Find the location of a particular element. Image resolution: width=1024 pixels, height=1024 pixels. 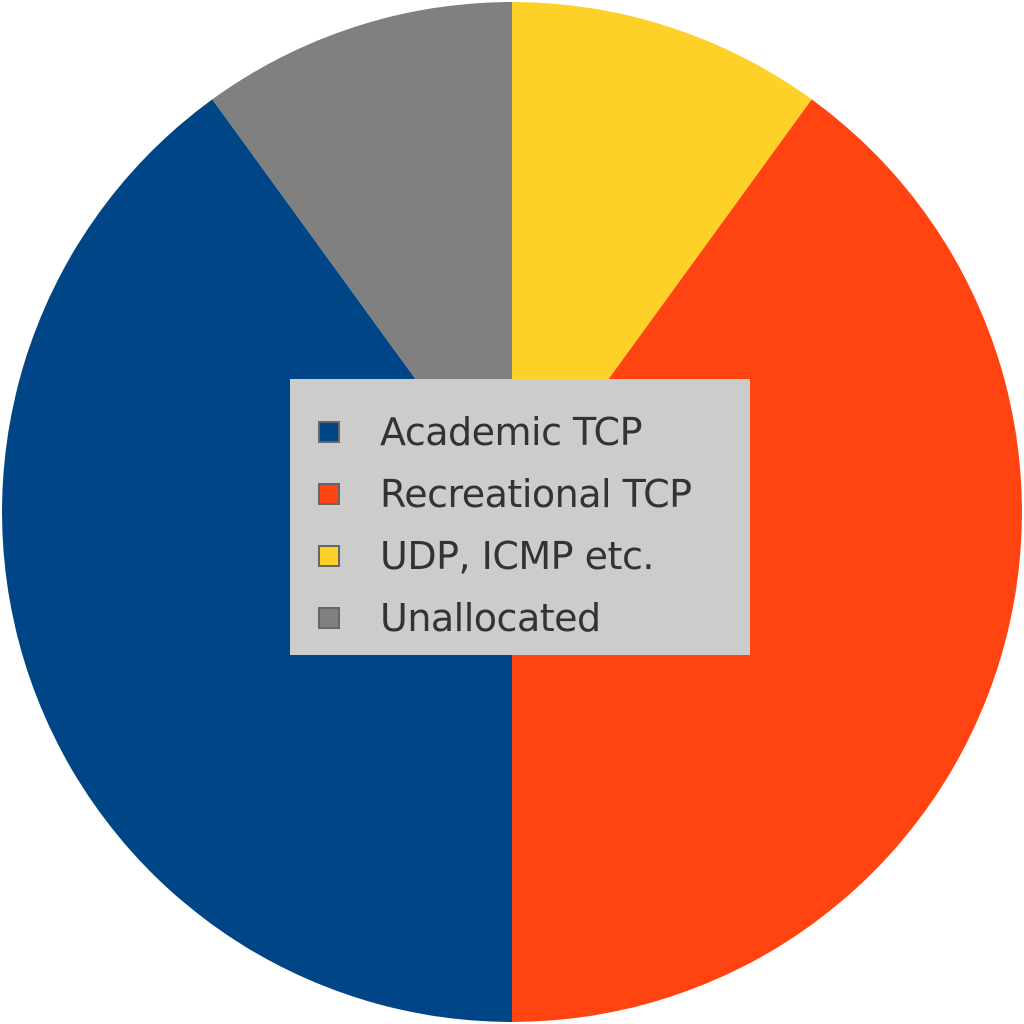

legend-swatch-unallocated is located at coordinates (329, 618).